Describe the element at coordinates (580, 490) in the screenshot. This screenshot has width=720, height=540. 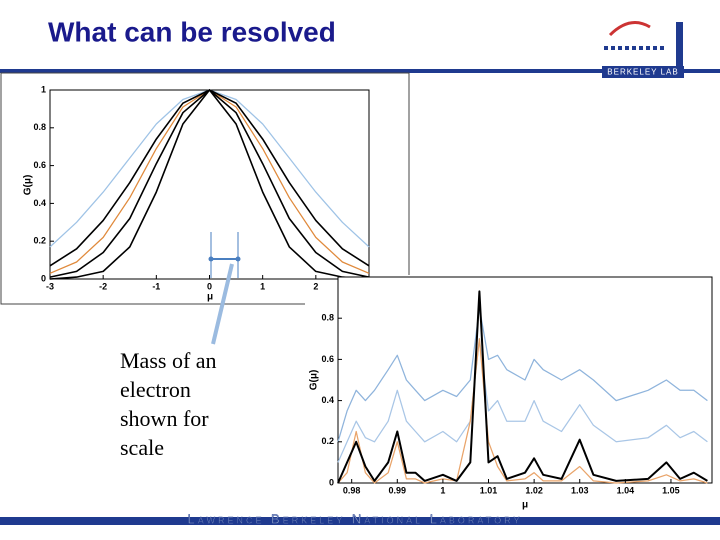
I see `x-tick-label: 1.03` at that location.